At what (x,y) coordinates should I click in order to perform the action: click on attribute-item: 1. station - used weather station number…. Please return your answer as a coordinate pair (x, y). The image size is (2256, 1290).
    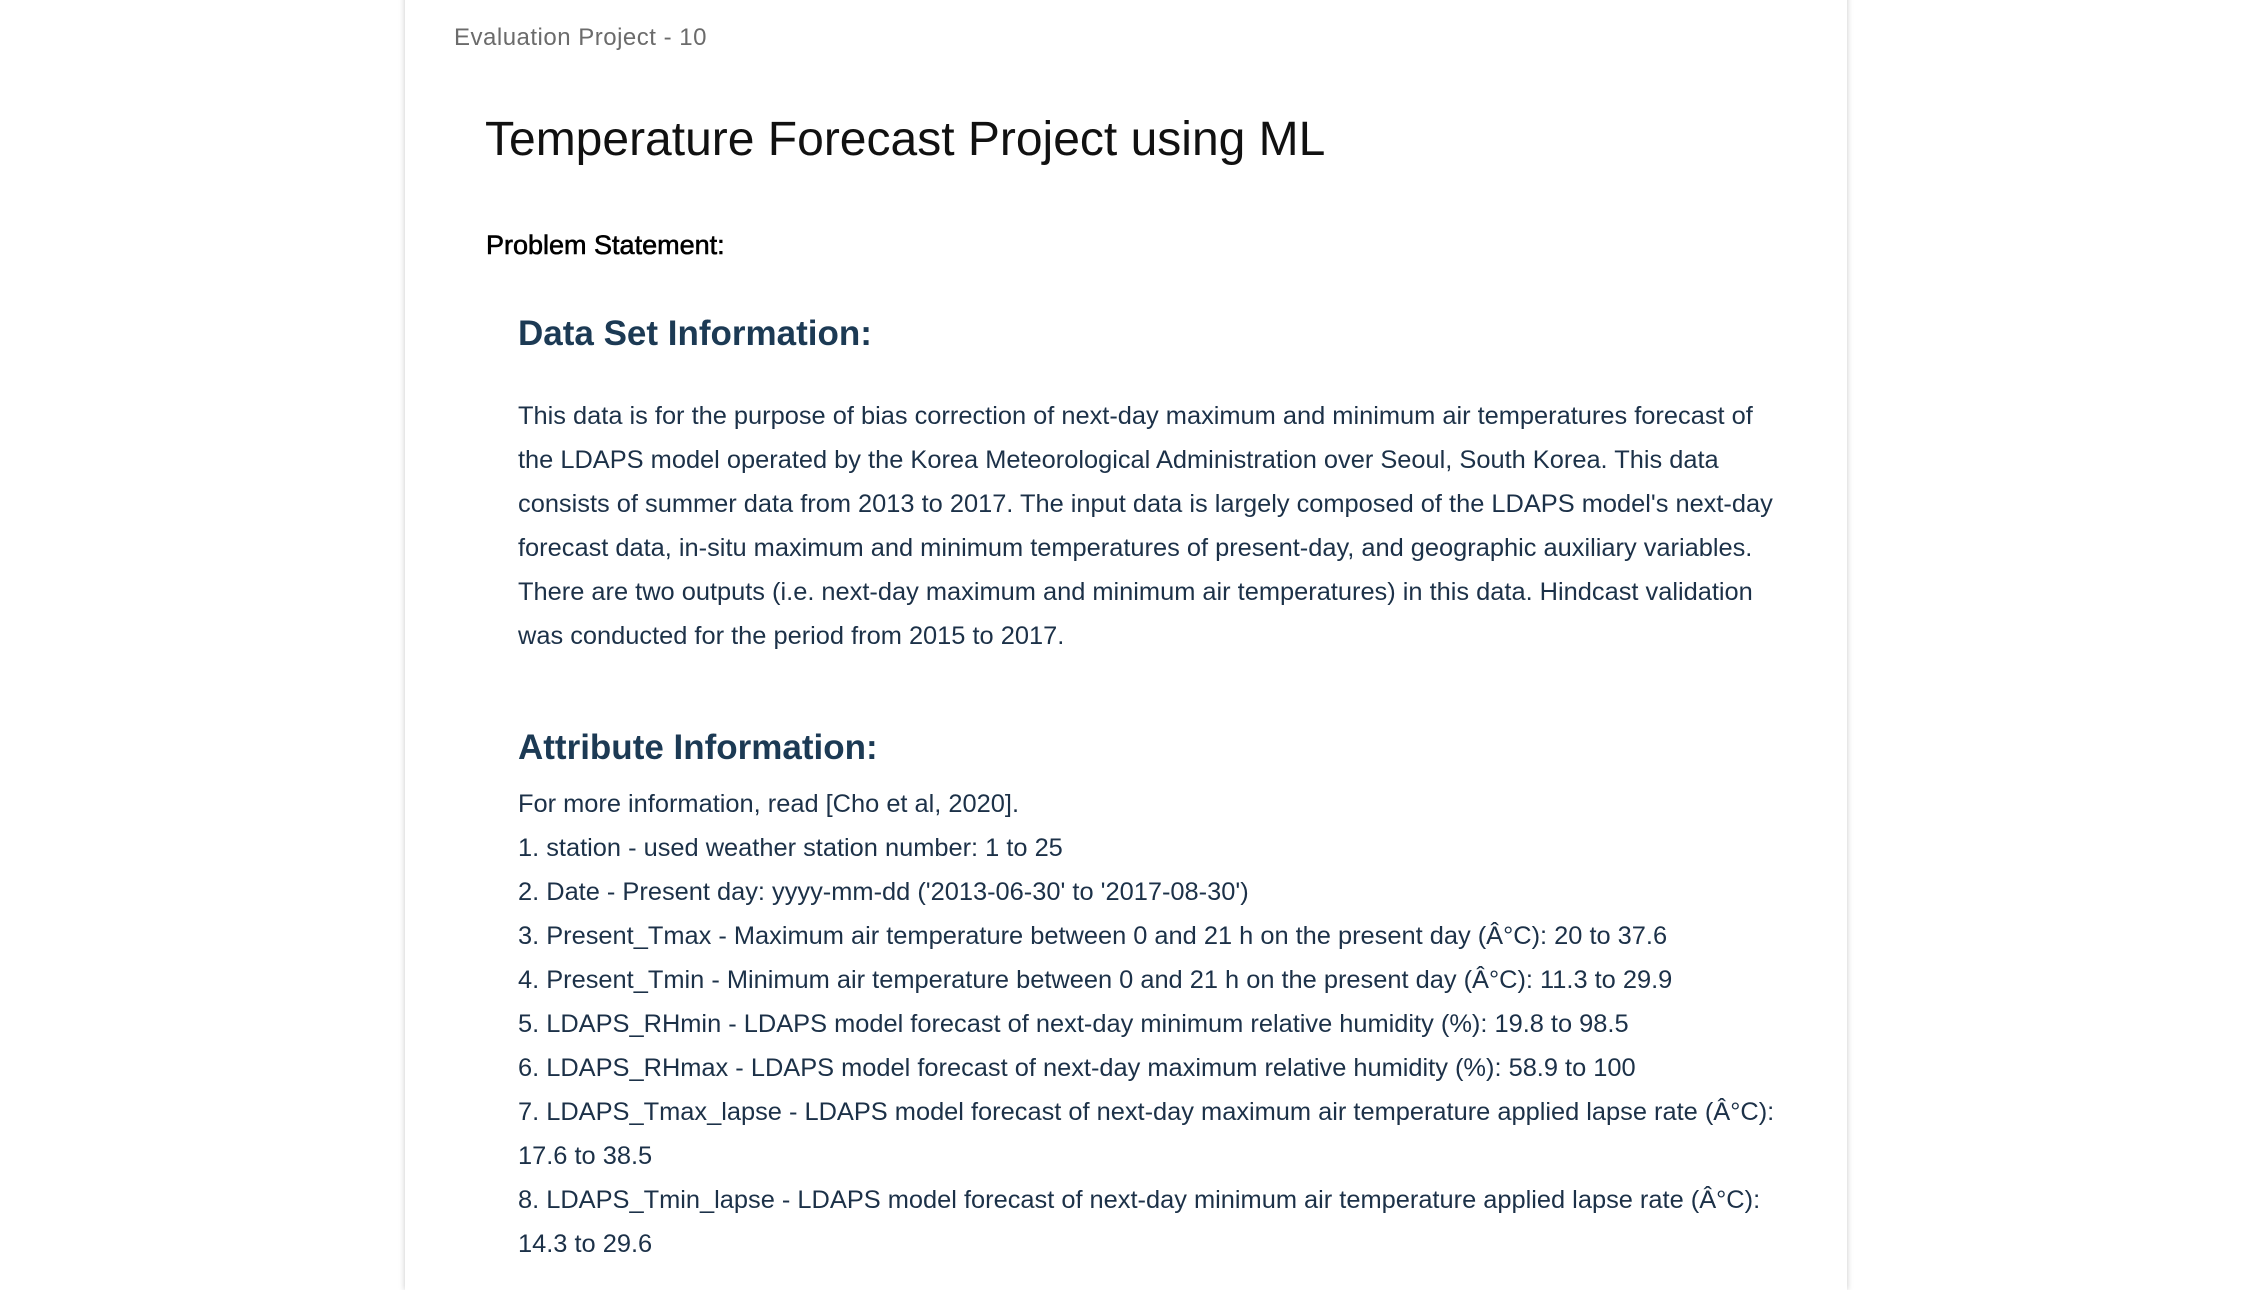
    Looking at the image, I should click on (790, 848).